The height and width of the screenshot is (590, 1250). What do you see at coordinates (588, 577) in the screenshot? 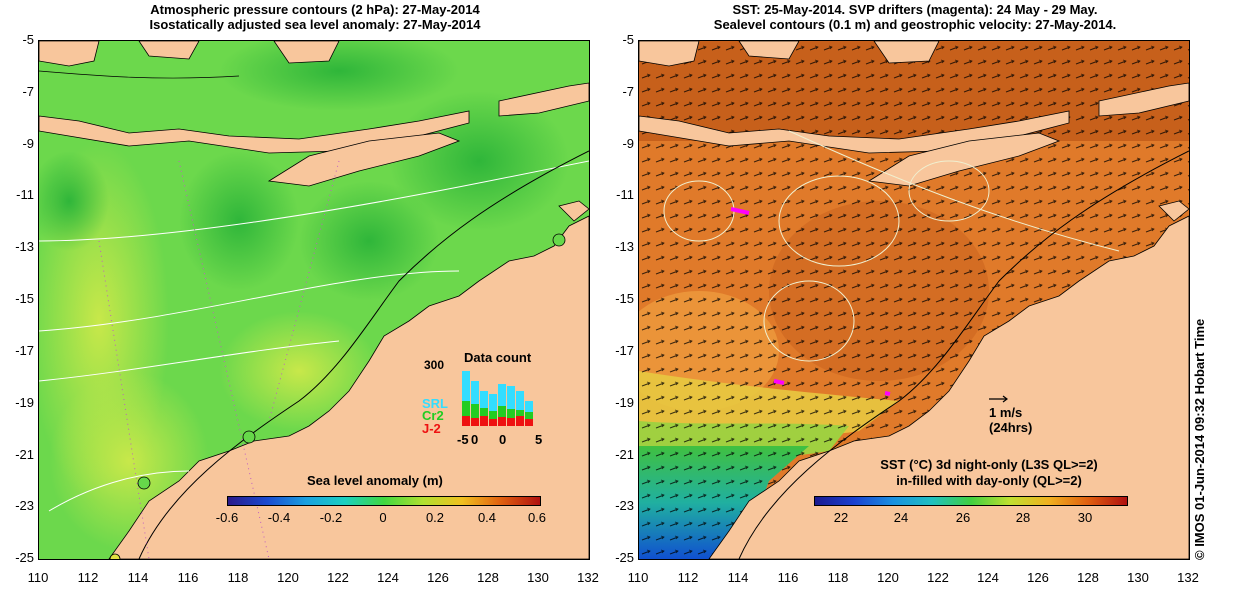
I see `left-x-tick: 132` at bounding box center [588, 577].